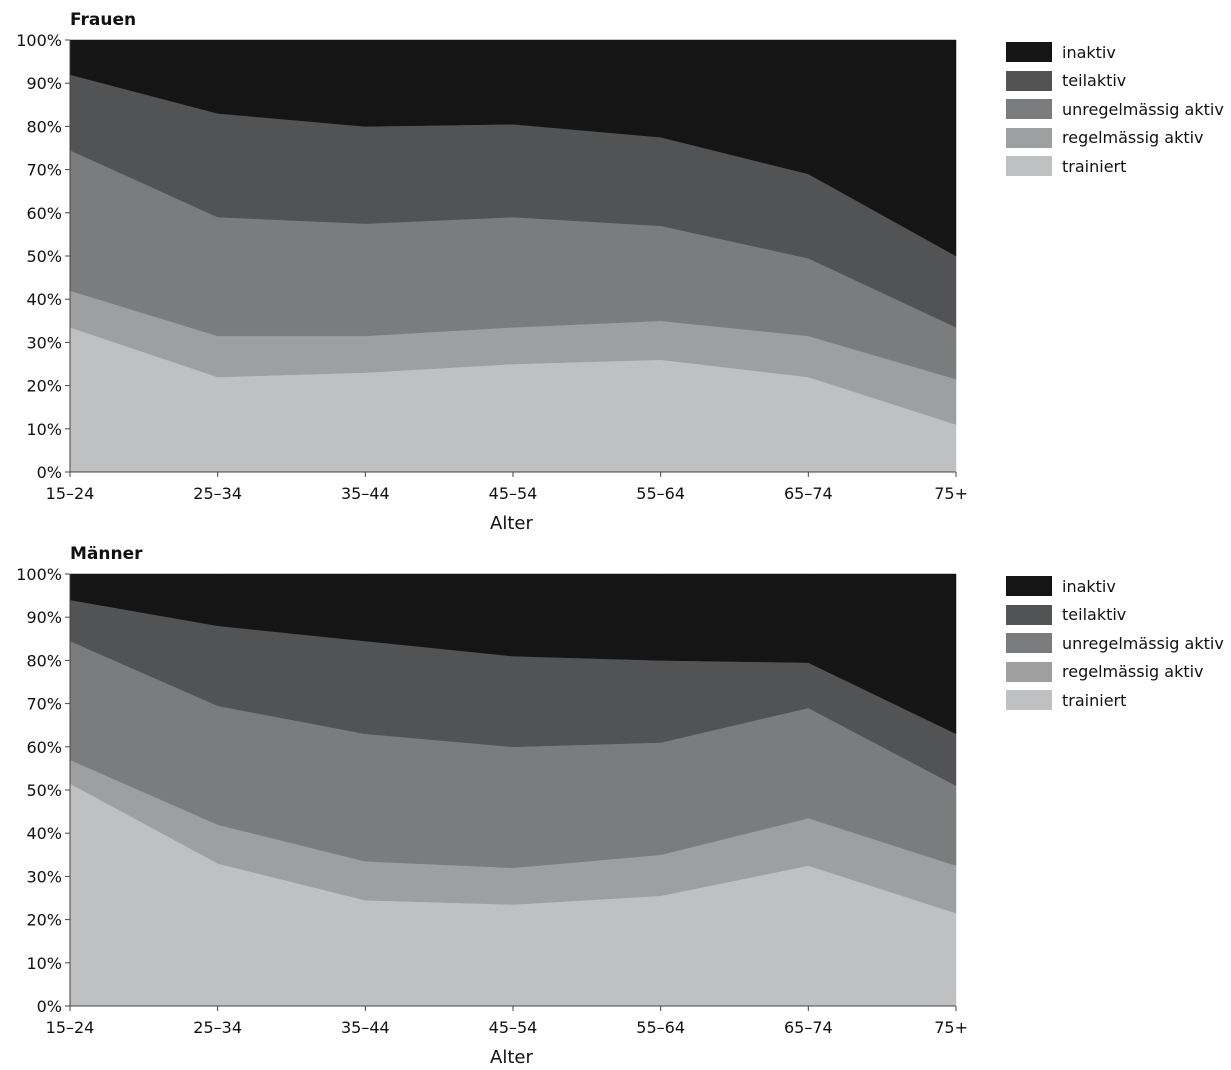 The height and width of the screenshot is (1070, 1231). What do you see at coordinates (103, 20) in the screenshot?
I see `chart-title: Frauen` at bounding box center [103, 20].